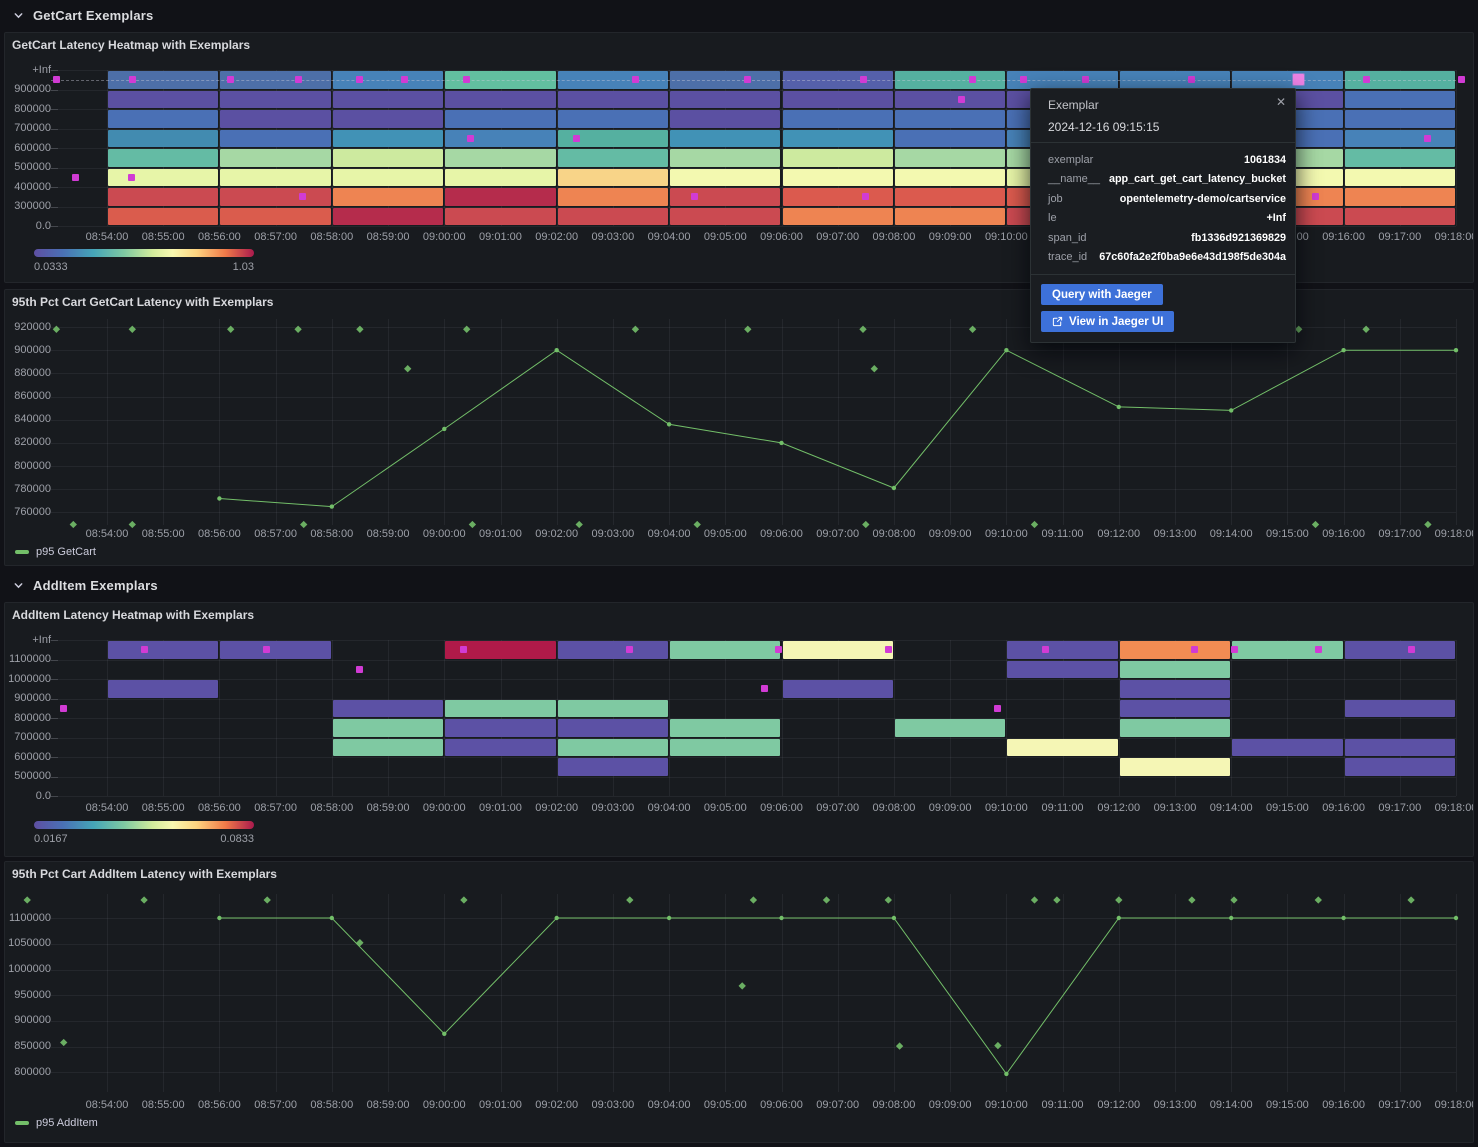 The height and width of the screenshot is (1147, 1478). Describe the element at coordinates (739, 15) in the screenshot. I see `section-row-getcart: GetCart Exemplars` at that location.